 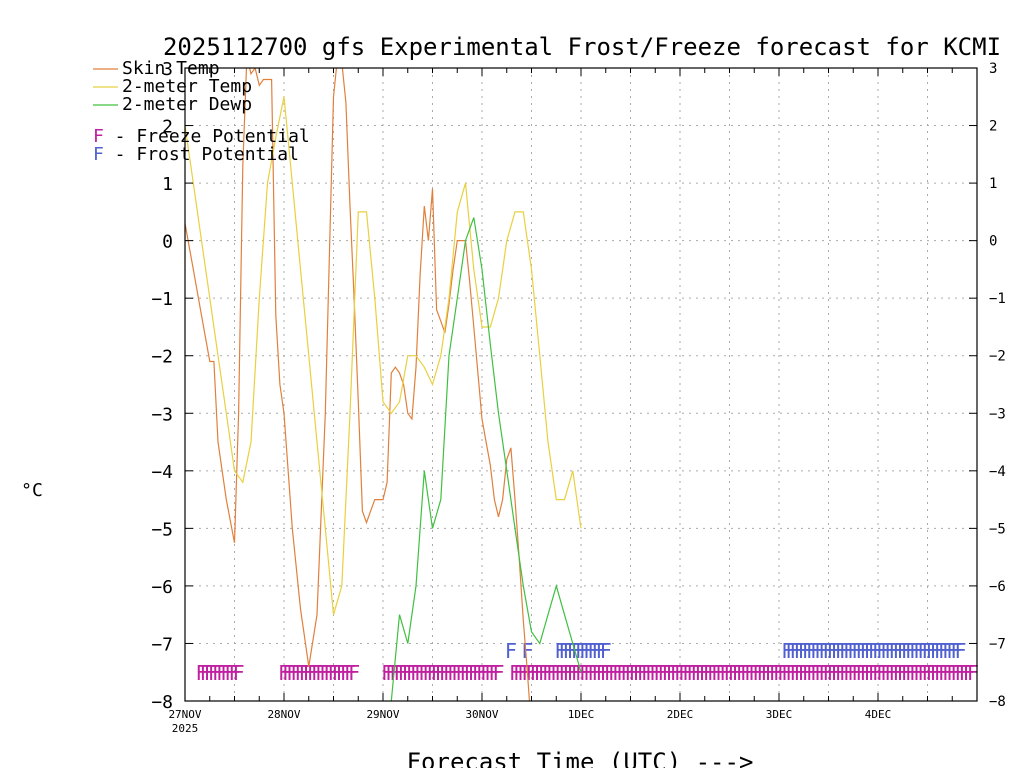 I want to click on series-line-2-meter-dewp, so click(x=486, y=459).